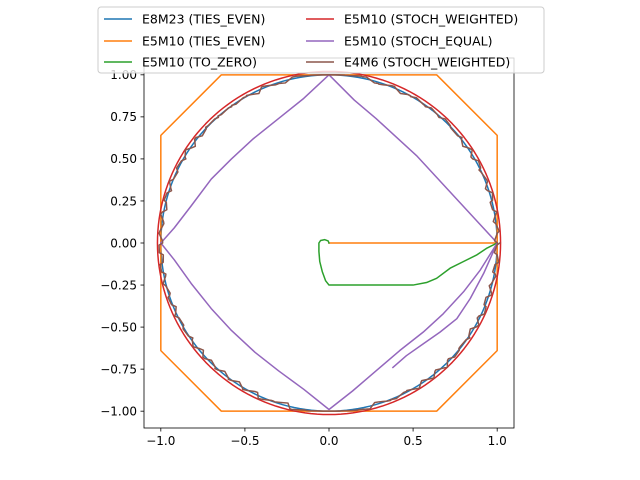 The height and width of the screenshot is (480, 640). Describe the element at coordinates (118, 411) in the screenshot. I see `y-tick-label: −1.00` at that location.